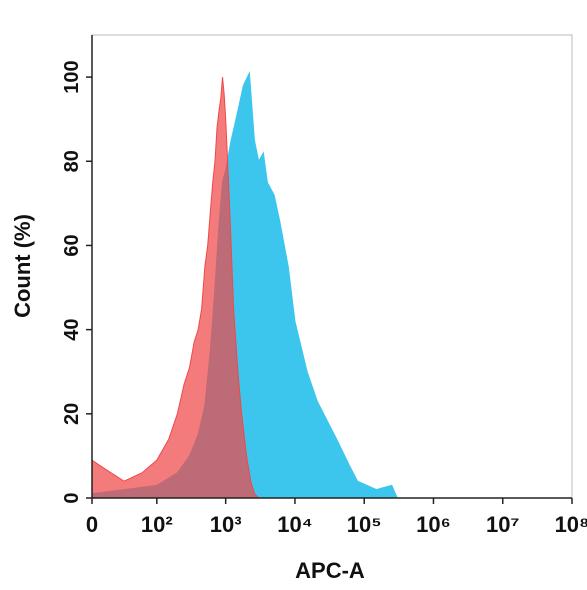 This screenshot has width=587, height=590. I want to click on y-axis-label: Count (%), so click(22, 266).